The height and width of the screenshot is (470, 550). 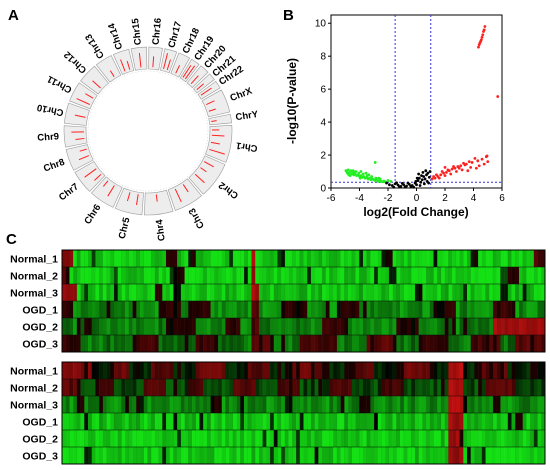 What do you see at coordinates (108, 69) in the screenshot?
I see `chromosome-segment-chr13` at bounding box center [108, 69].